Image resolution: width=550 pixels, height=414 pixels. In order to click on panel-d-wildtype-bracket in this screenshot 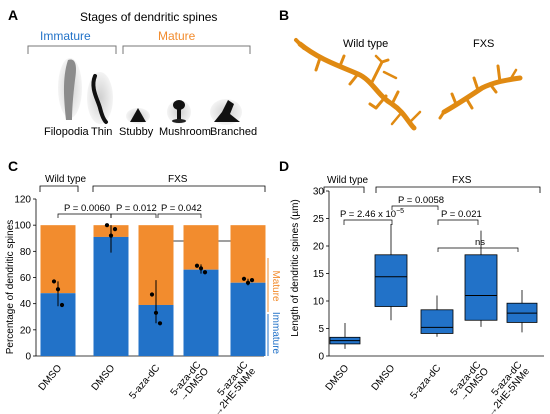, I will do `click(344, 189)`.